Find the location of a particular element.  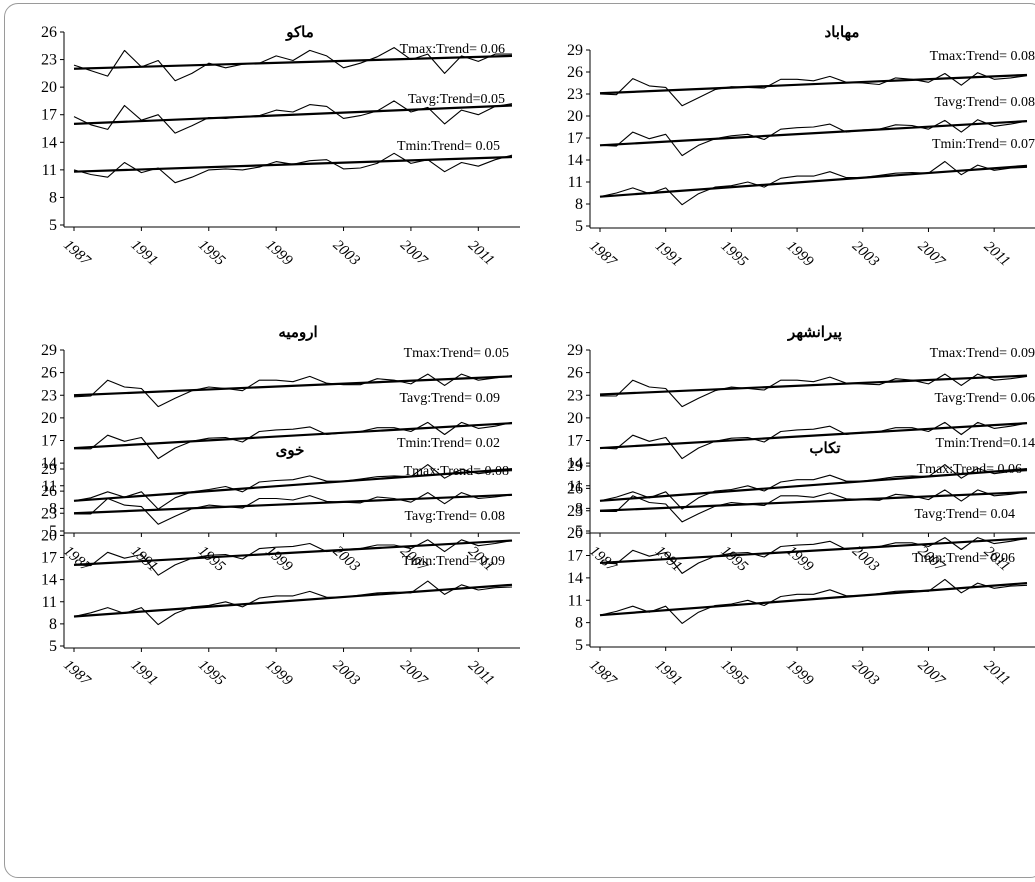

trend-label-tmin: Tmin:Trend= 0.06 is located at coordinates (963, 558).